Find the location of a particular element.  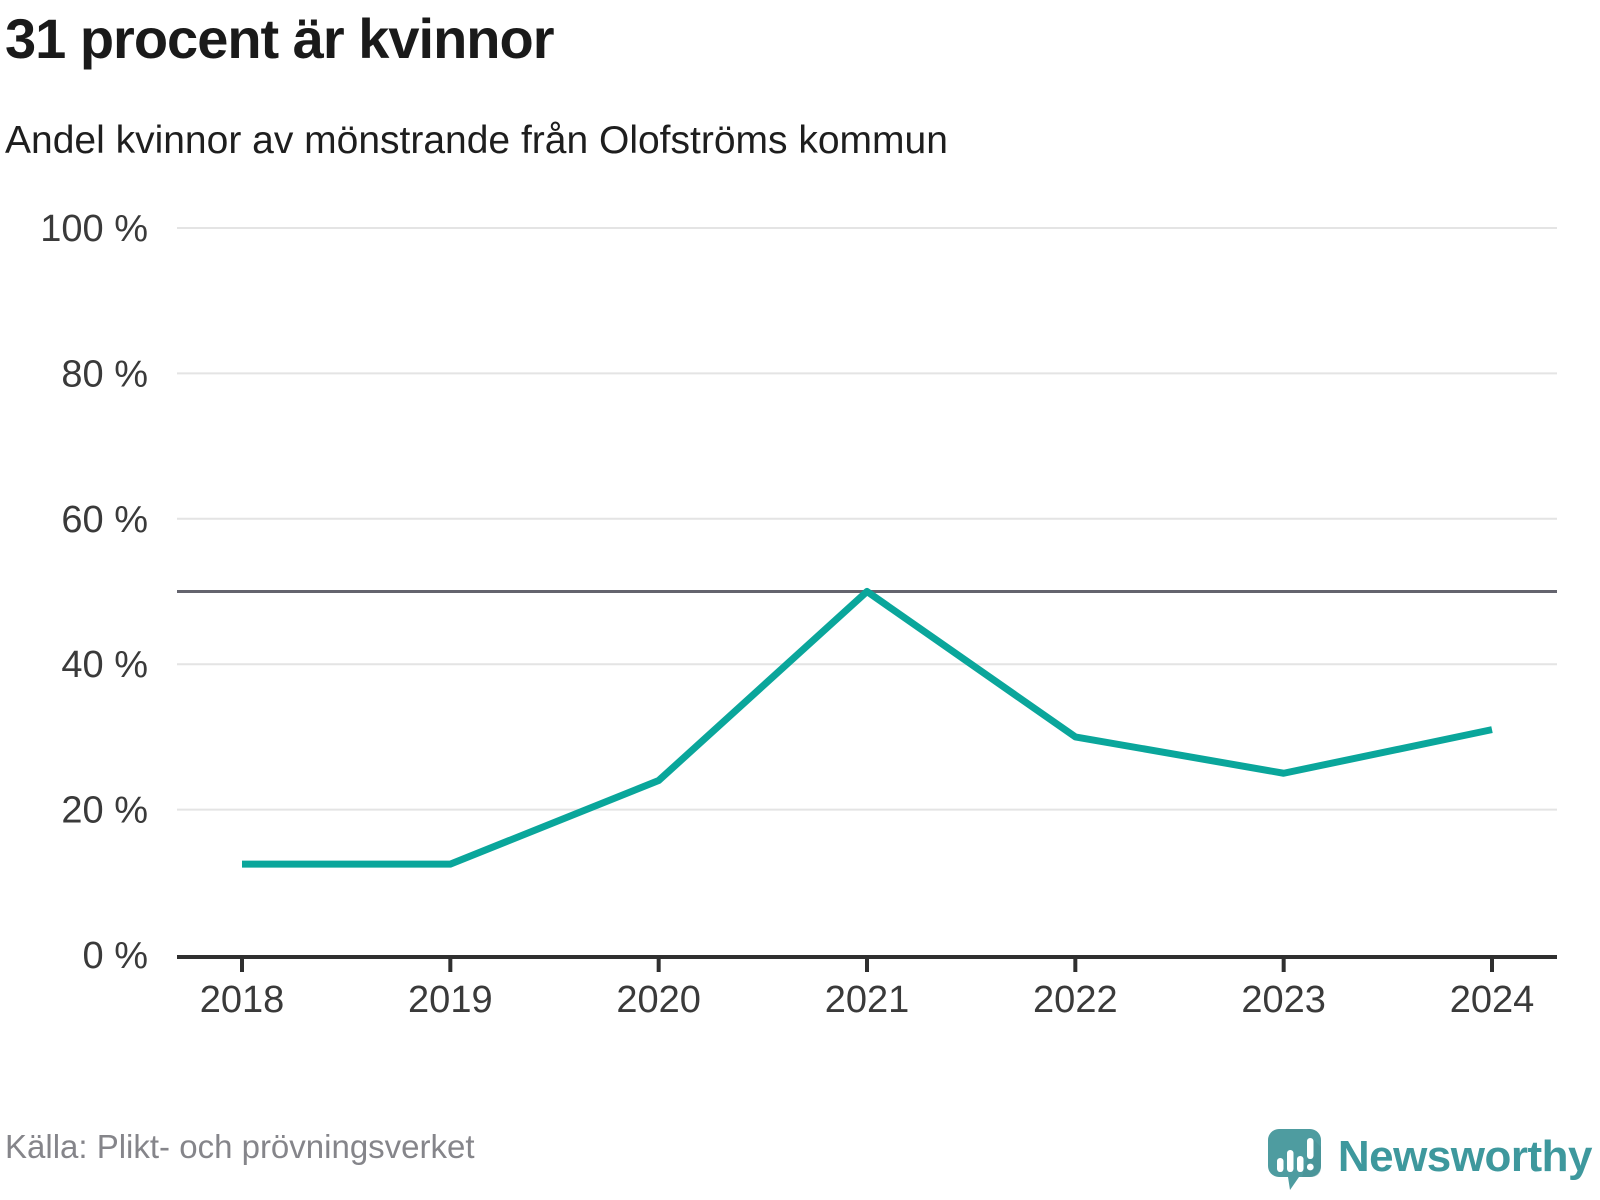

newsworthy-logo: Newsworthy is located at coordinates (1430, 1160).